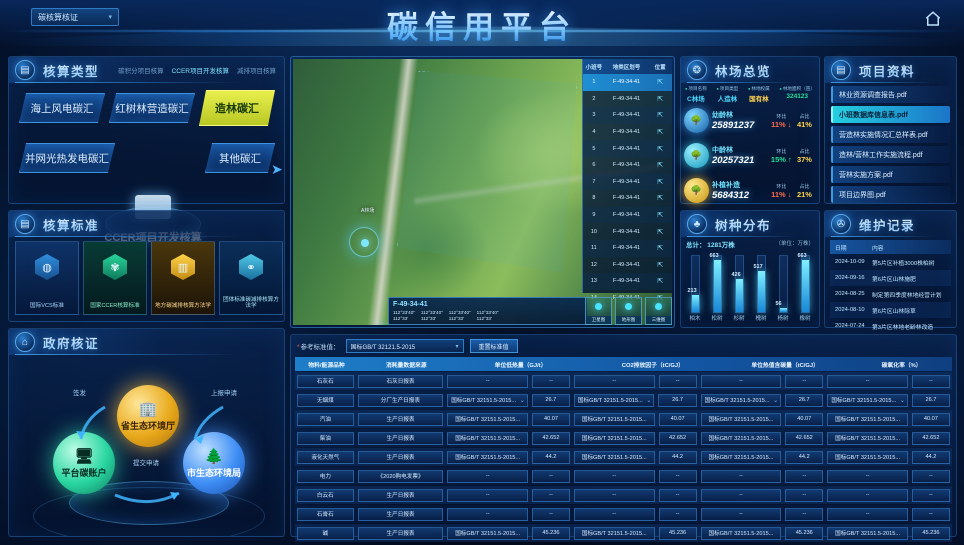 Image resolution: width=964 pixels, height=545 pixels. I want to click on map-view-satellite: 卫星图, so click(598, 311).